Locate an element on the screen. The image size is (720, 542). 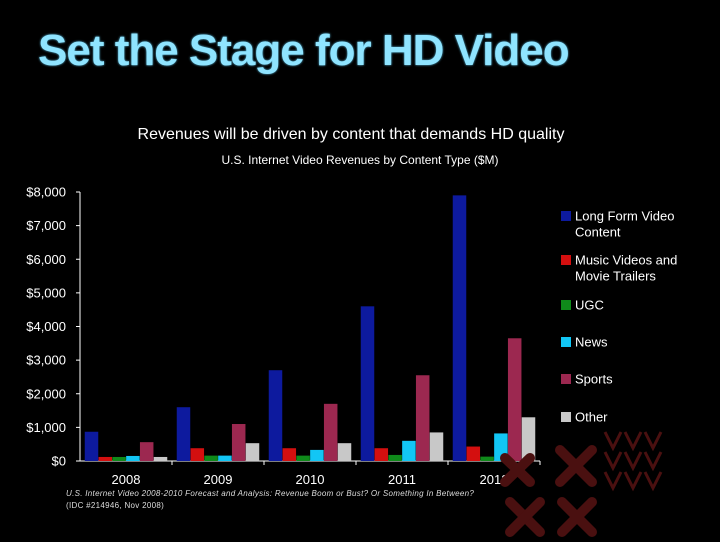
bar-long-form-video-content-2010 is located at coordinates (275, 415).